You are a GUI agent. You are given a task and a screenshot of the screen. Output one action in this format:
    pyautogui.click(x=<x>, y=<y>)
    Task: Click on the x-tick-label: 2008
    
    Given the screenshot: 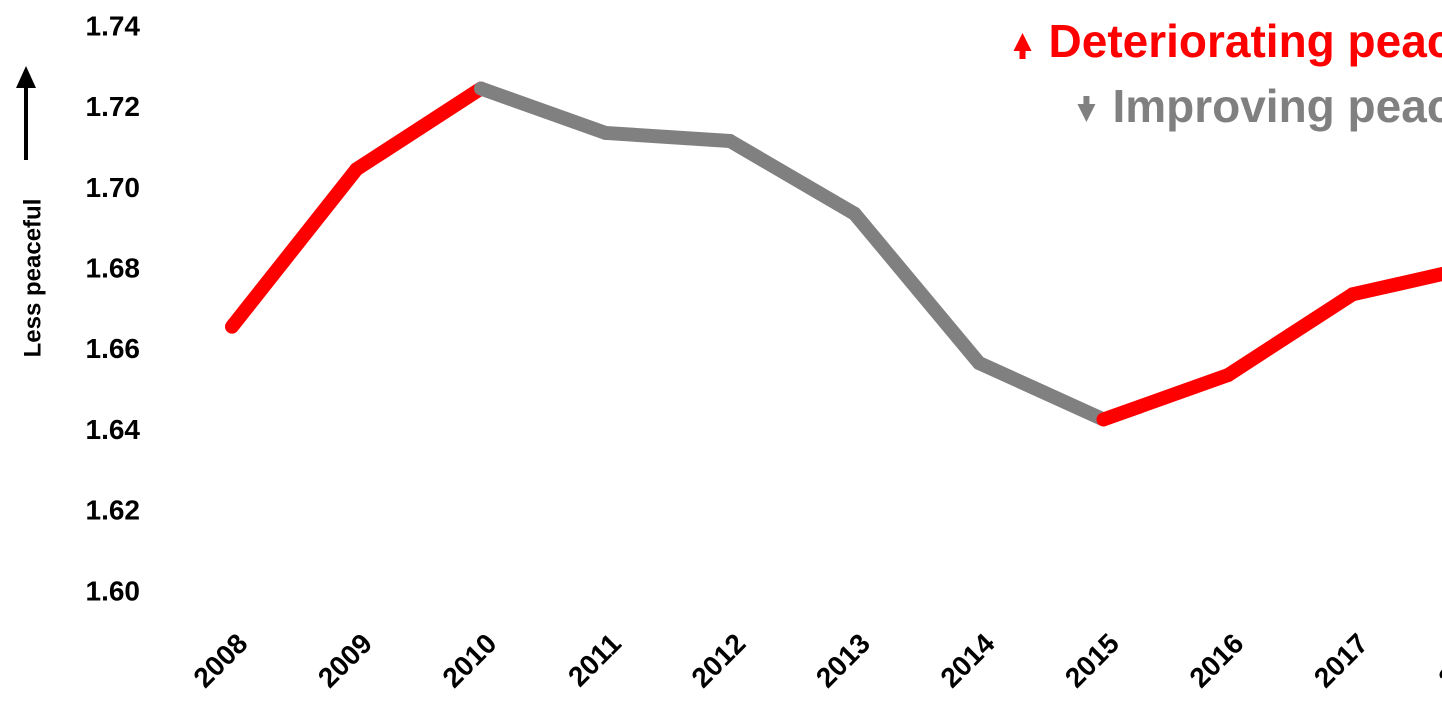 What is the action you would take?
    pyautogui.click(x=220, y=661)
    